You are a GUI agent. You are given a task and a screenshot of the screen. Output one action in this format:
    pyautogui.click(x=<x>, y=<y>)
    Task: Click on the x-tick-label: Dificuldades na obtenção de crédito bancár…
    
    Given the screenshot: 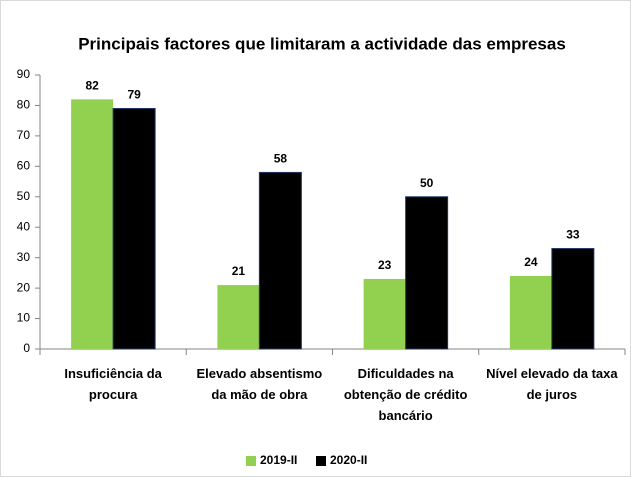 What is the action you would take?
    pyautogui.click(x=406, y=394)
    